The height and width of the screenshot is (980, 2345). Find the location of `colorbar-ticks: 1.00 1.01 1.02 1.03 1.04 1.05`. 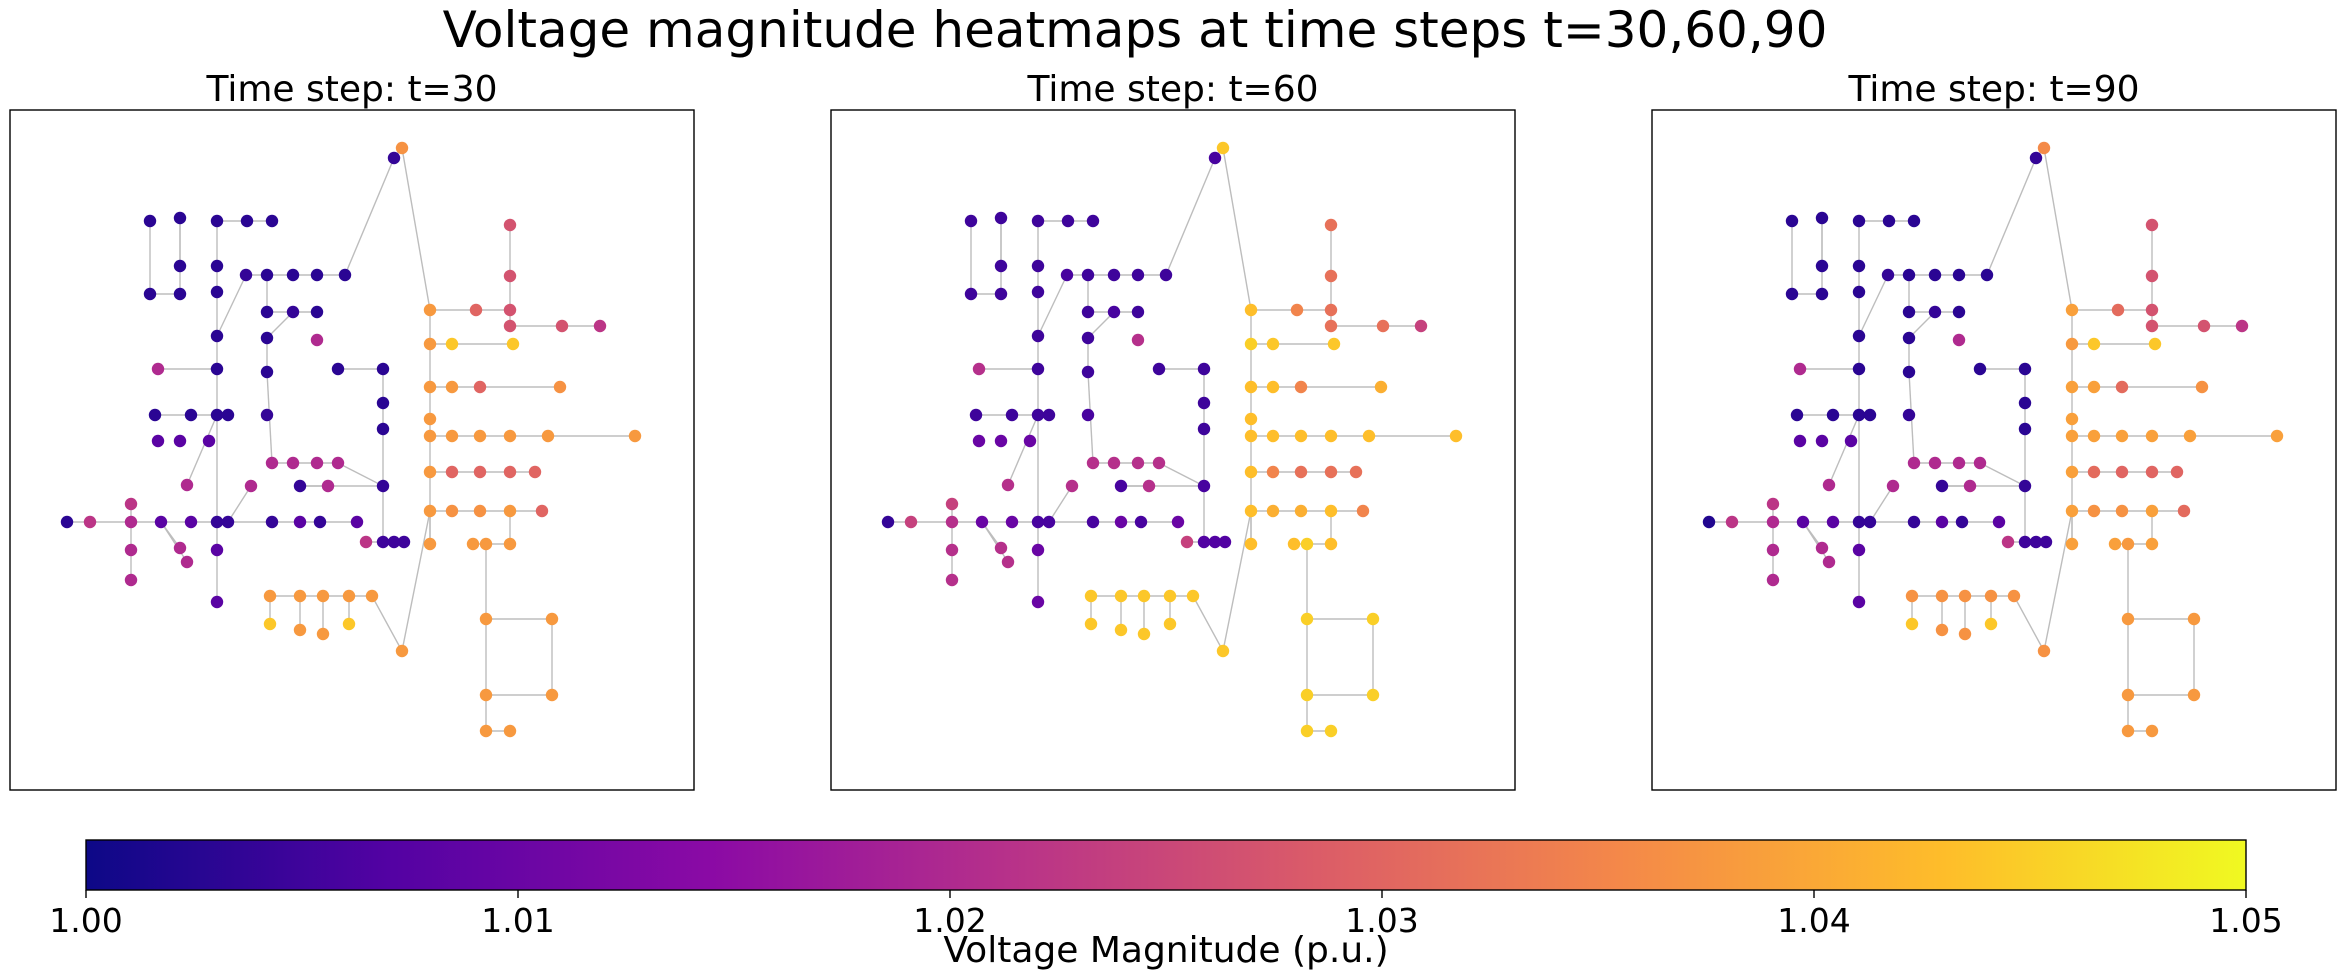

colorbar-ticks: 1.00 1.01 1.02 1.03 1.04 1.05 is located at coordinates (1166, 915).